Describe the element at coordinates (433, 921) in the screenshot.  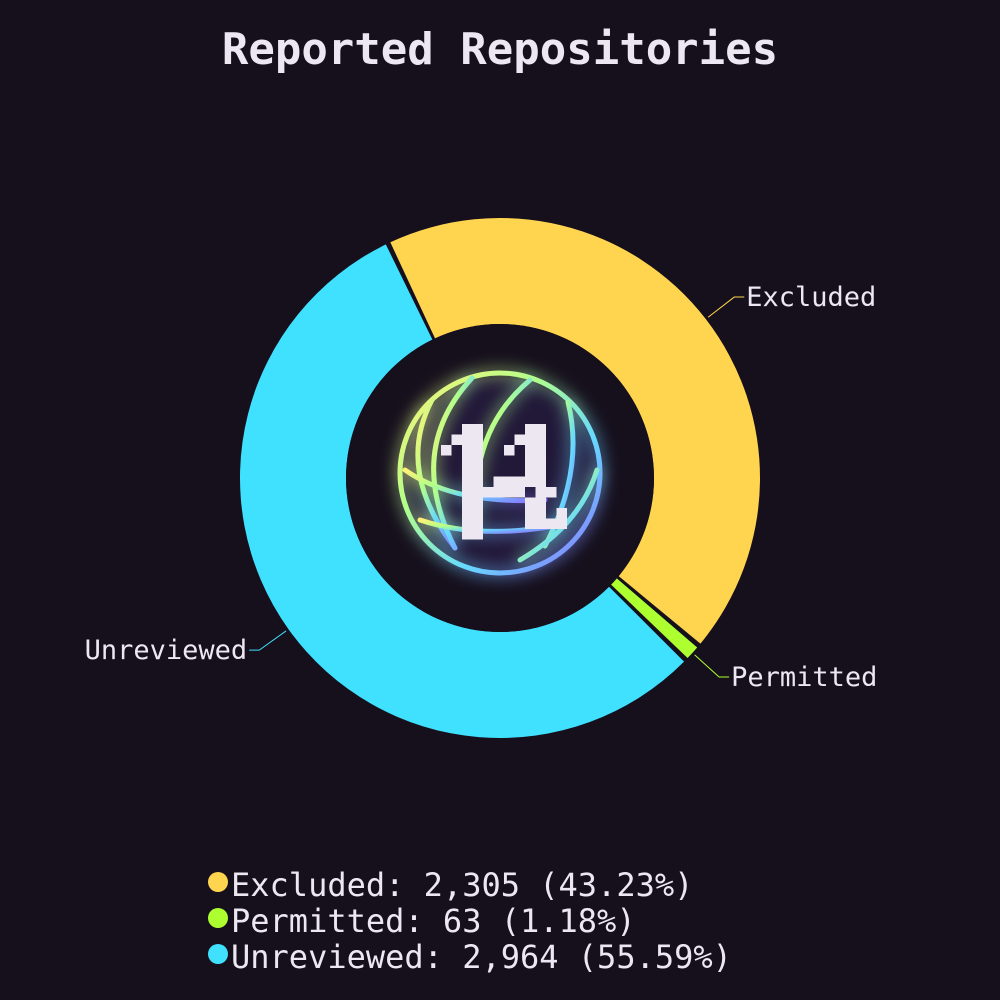
I see `legend-entry-permitted: Permitted: 63 (1.18%)` at that location.